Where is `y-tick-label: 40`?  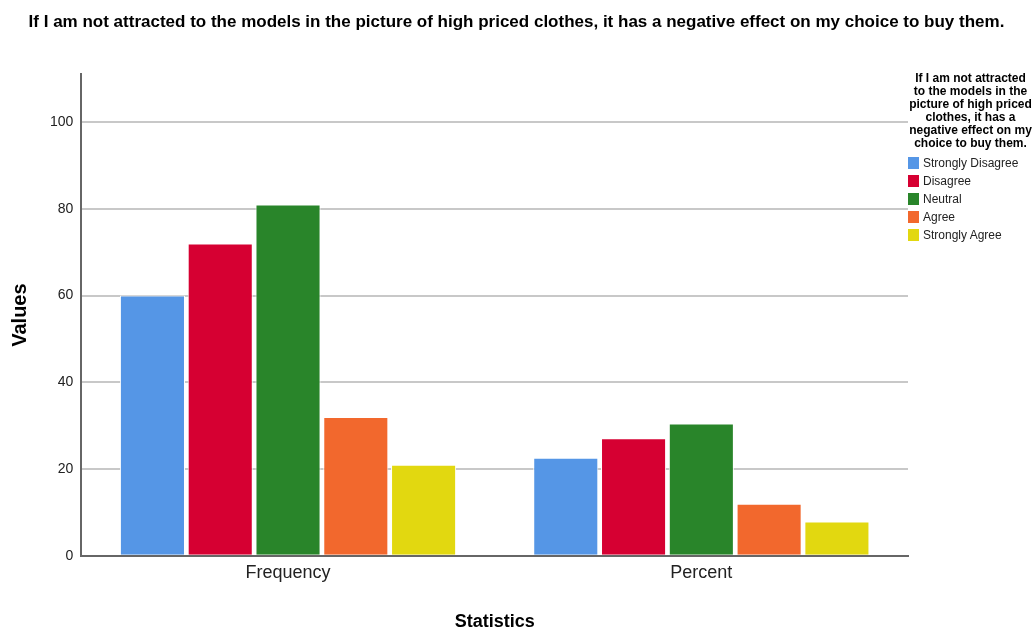 y-tick-label: 40 is located at coordinates (65, 381).